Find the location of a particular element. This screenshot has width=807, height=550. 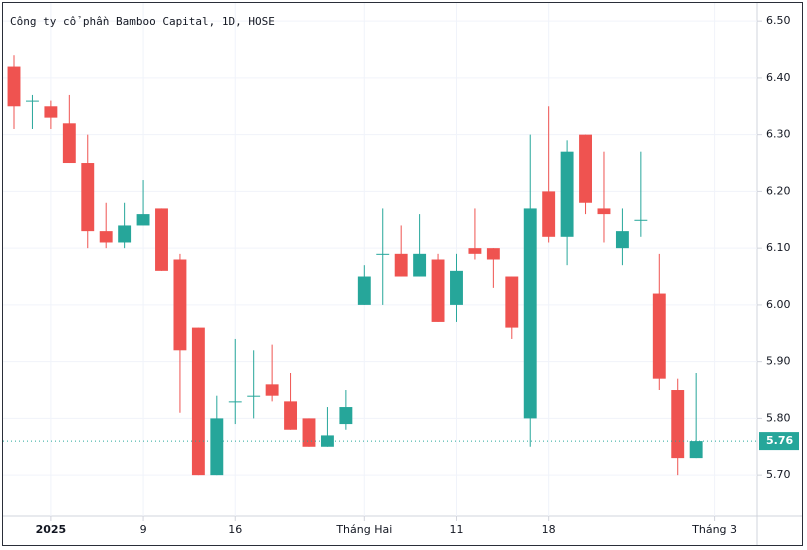

x-tick-label: Tháng Hai is located at coordinates (363, 529).